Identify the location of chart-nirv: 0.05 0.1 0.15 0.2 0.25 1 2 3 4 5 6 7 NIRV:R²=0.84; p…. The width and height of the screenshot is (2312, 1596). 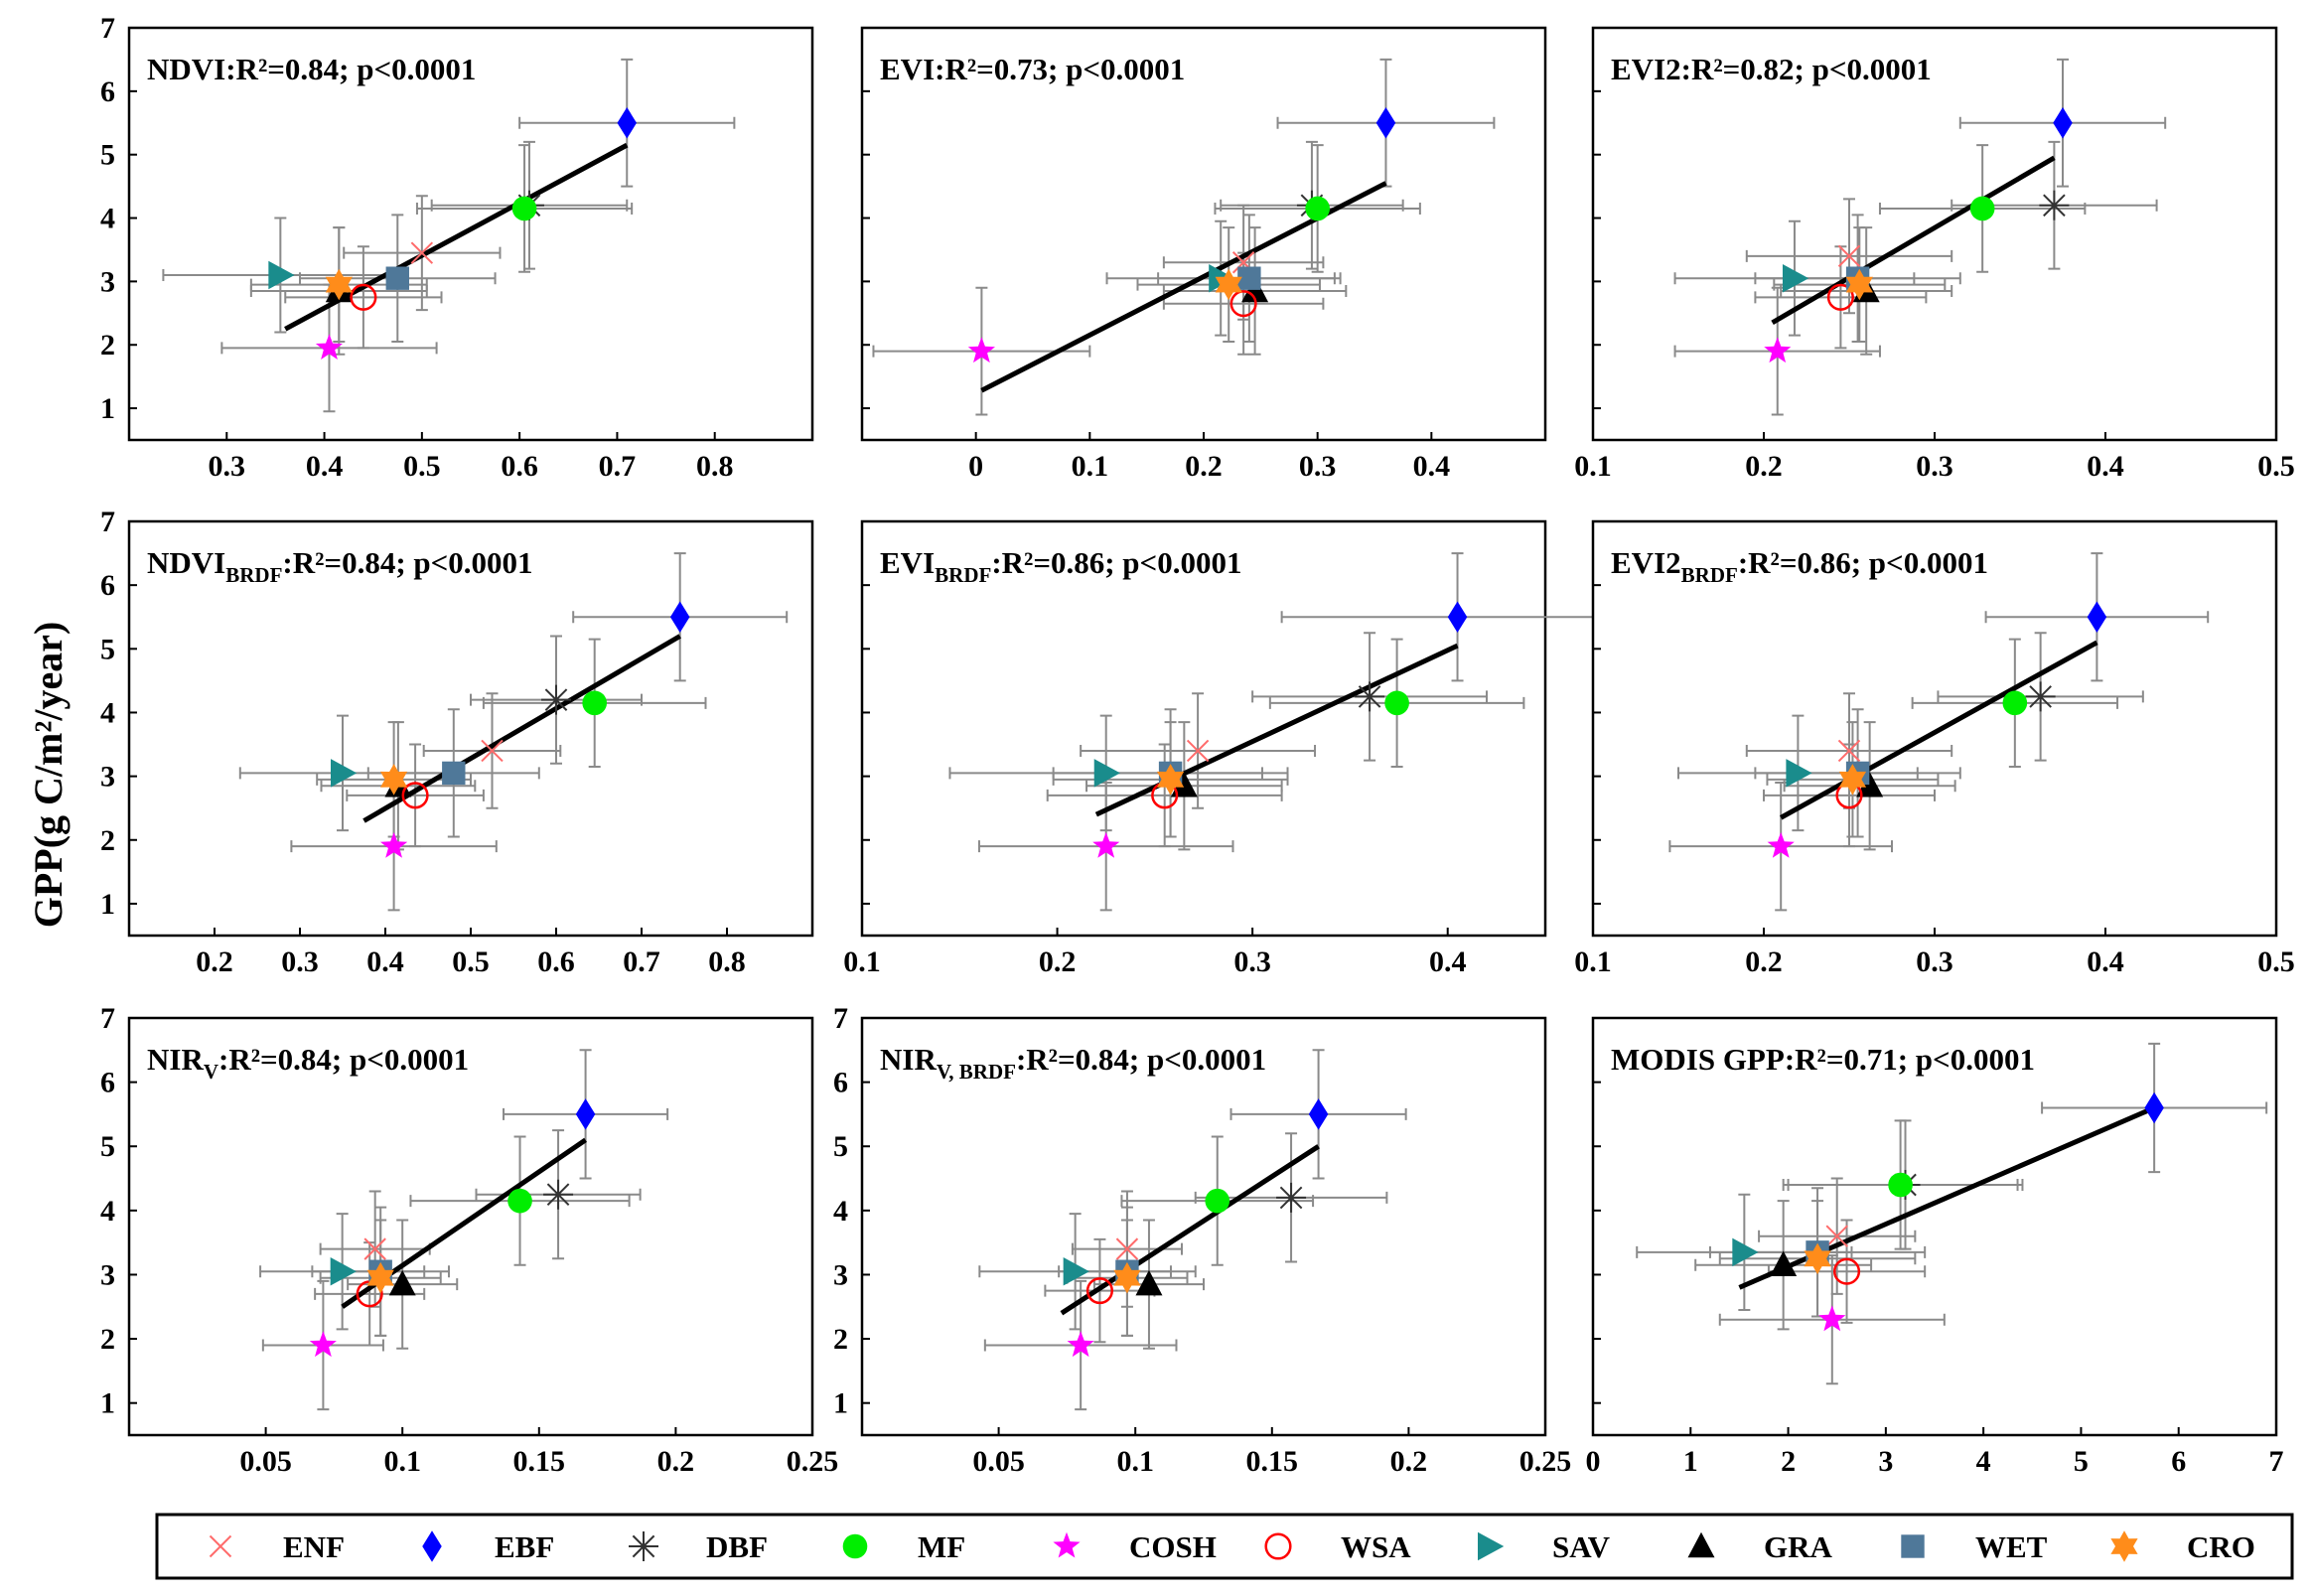
(469, 1240).